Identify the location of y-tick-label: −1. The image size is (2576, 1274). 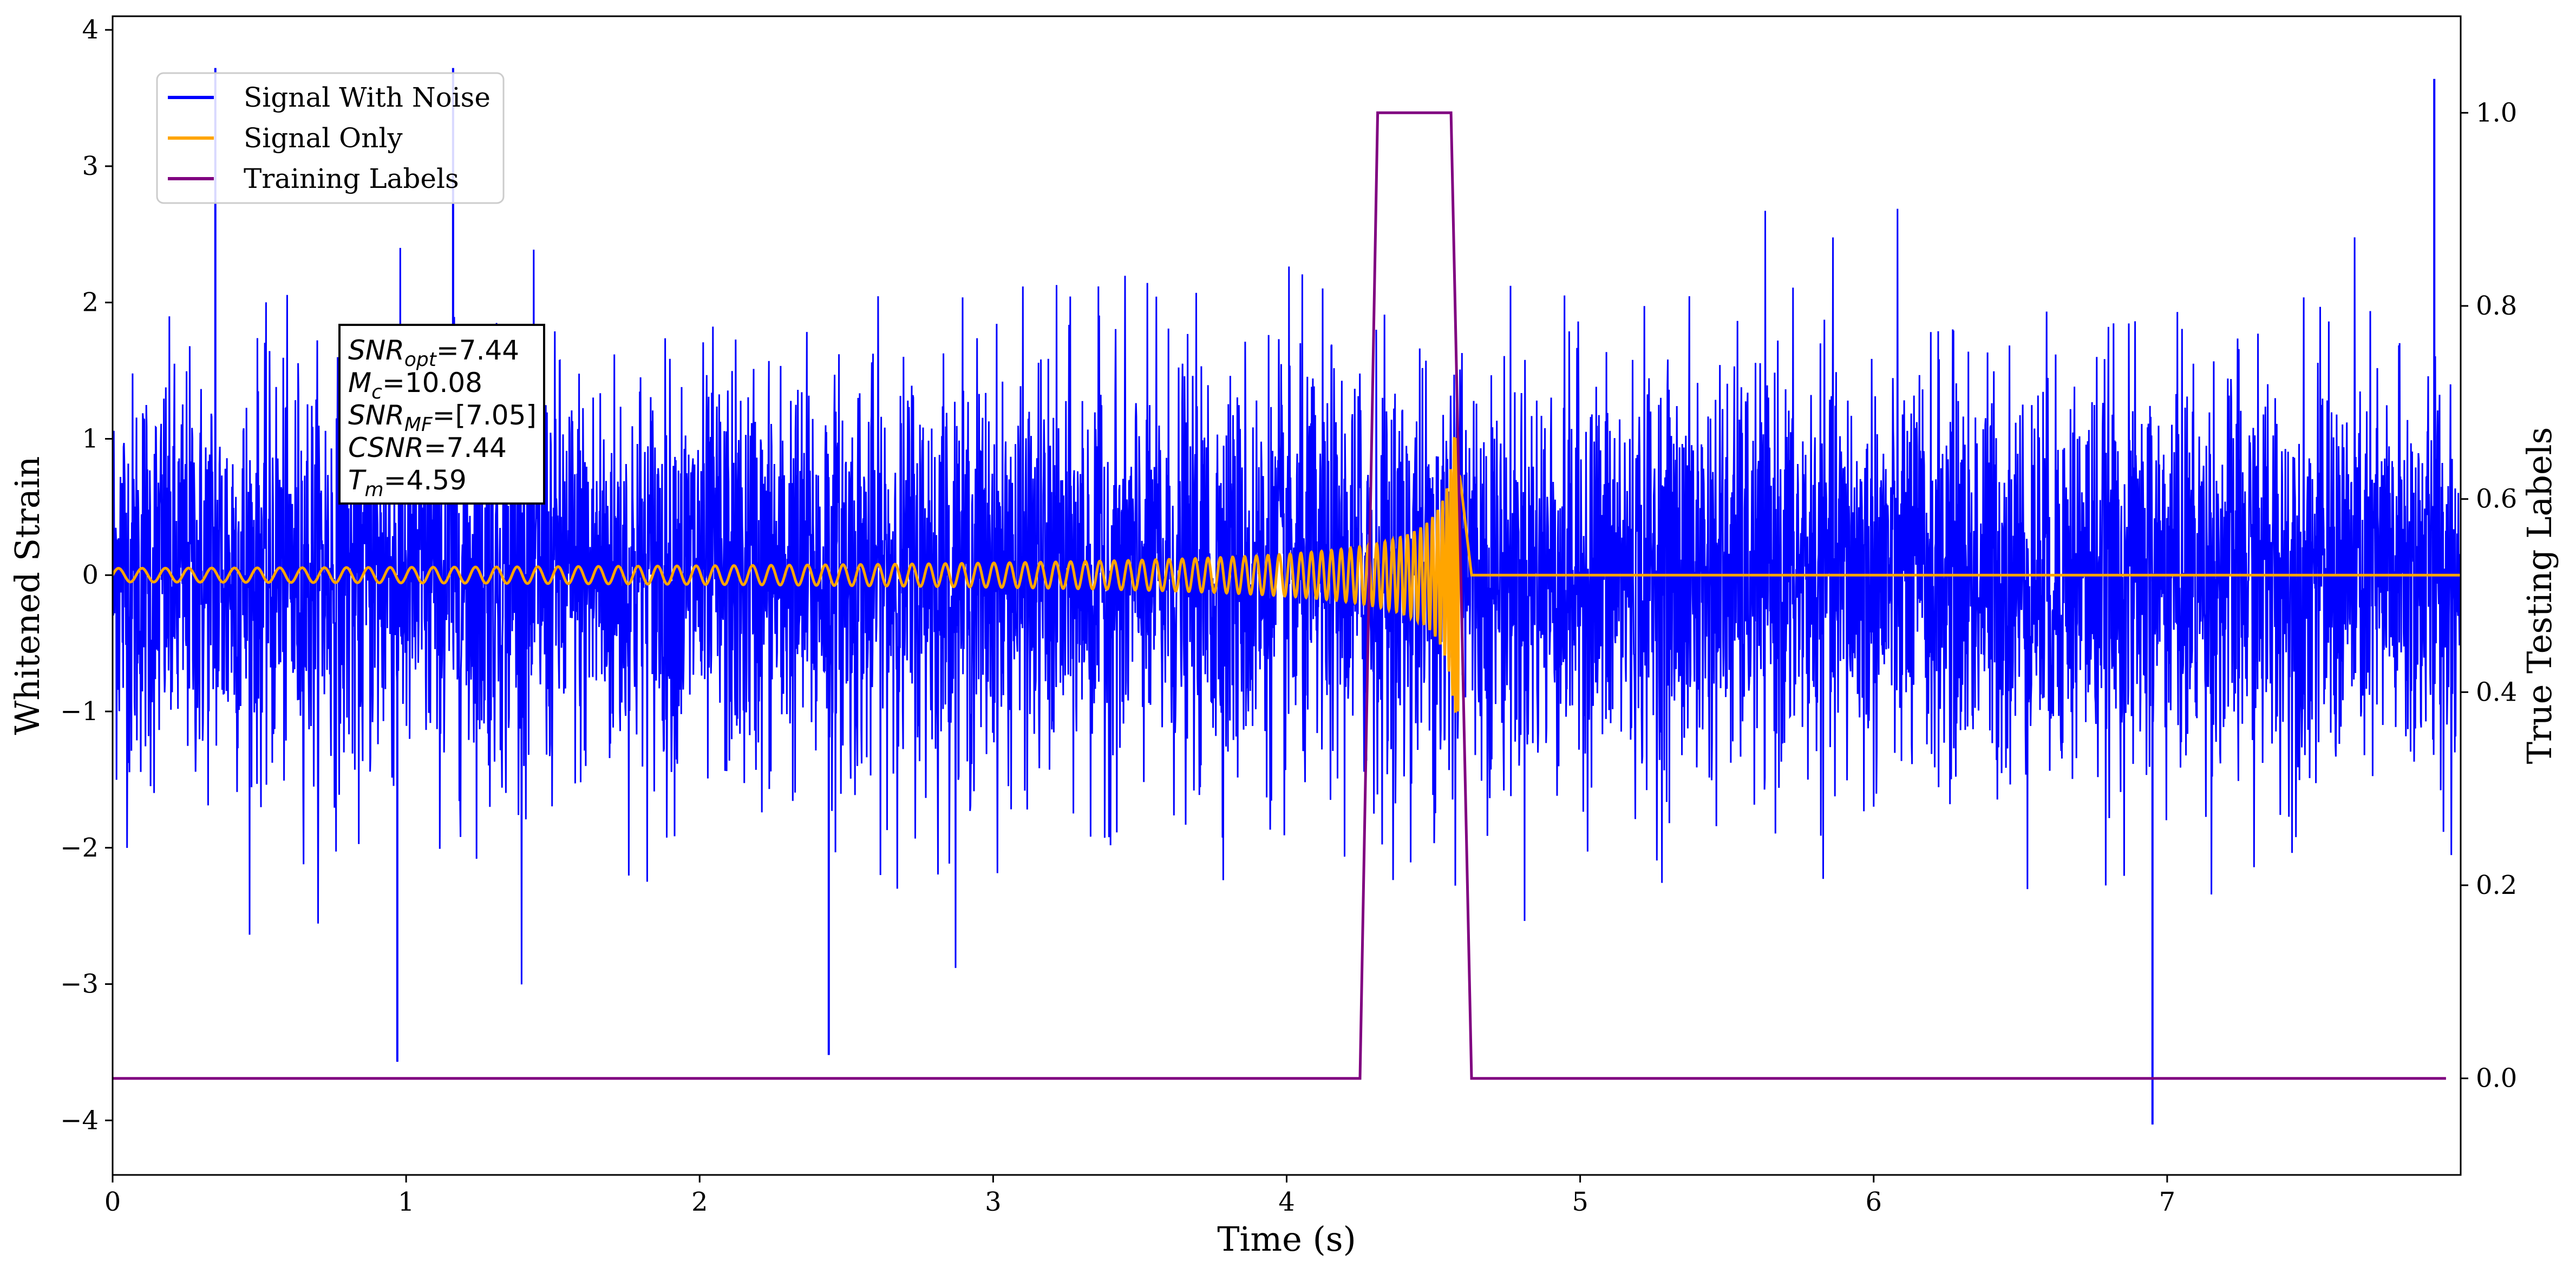
(79, 711).